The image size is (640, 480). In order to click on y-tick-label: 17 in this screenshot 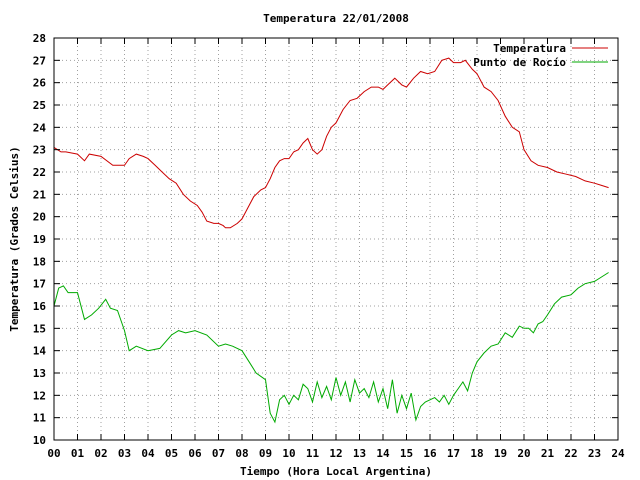, I will do `click(39, 284)`.